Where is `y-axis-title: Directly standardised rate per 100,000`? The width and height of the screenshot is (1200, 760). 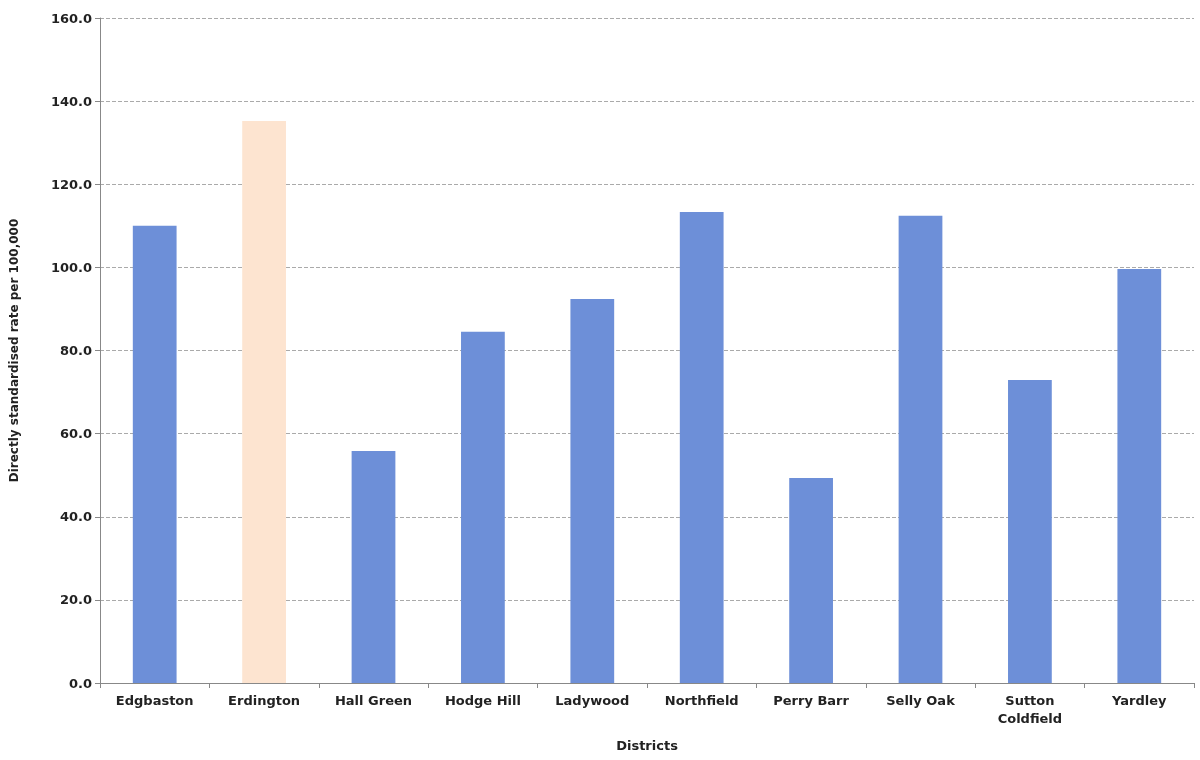 y-axis-title: Directly standardised rate per 100,000 is located at coordinates (14, 350).